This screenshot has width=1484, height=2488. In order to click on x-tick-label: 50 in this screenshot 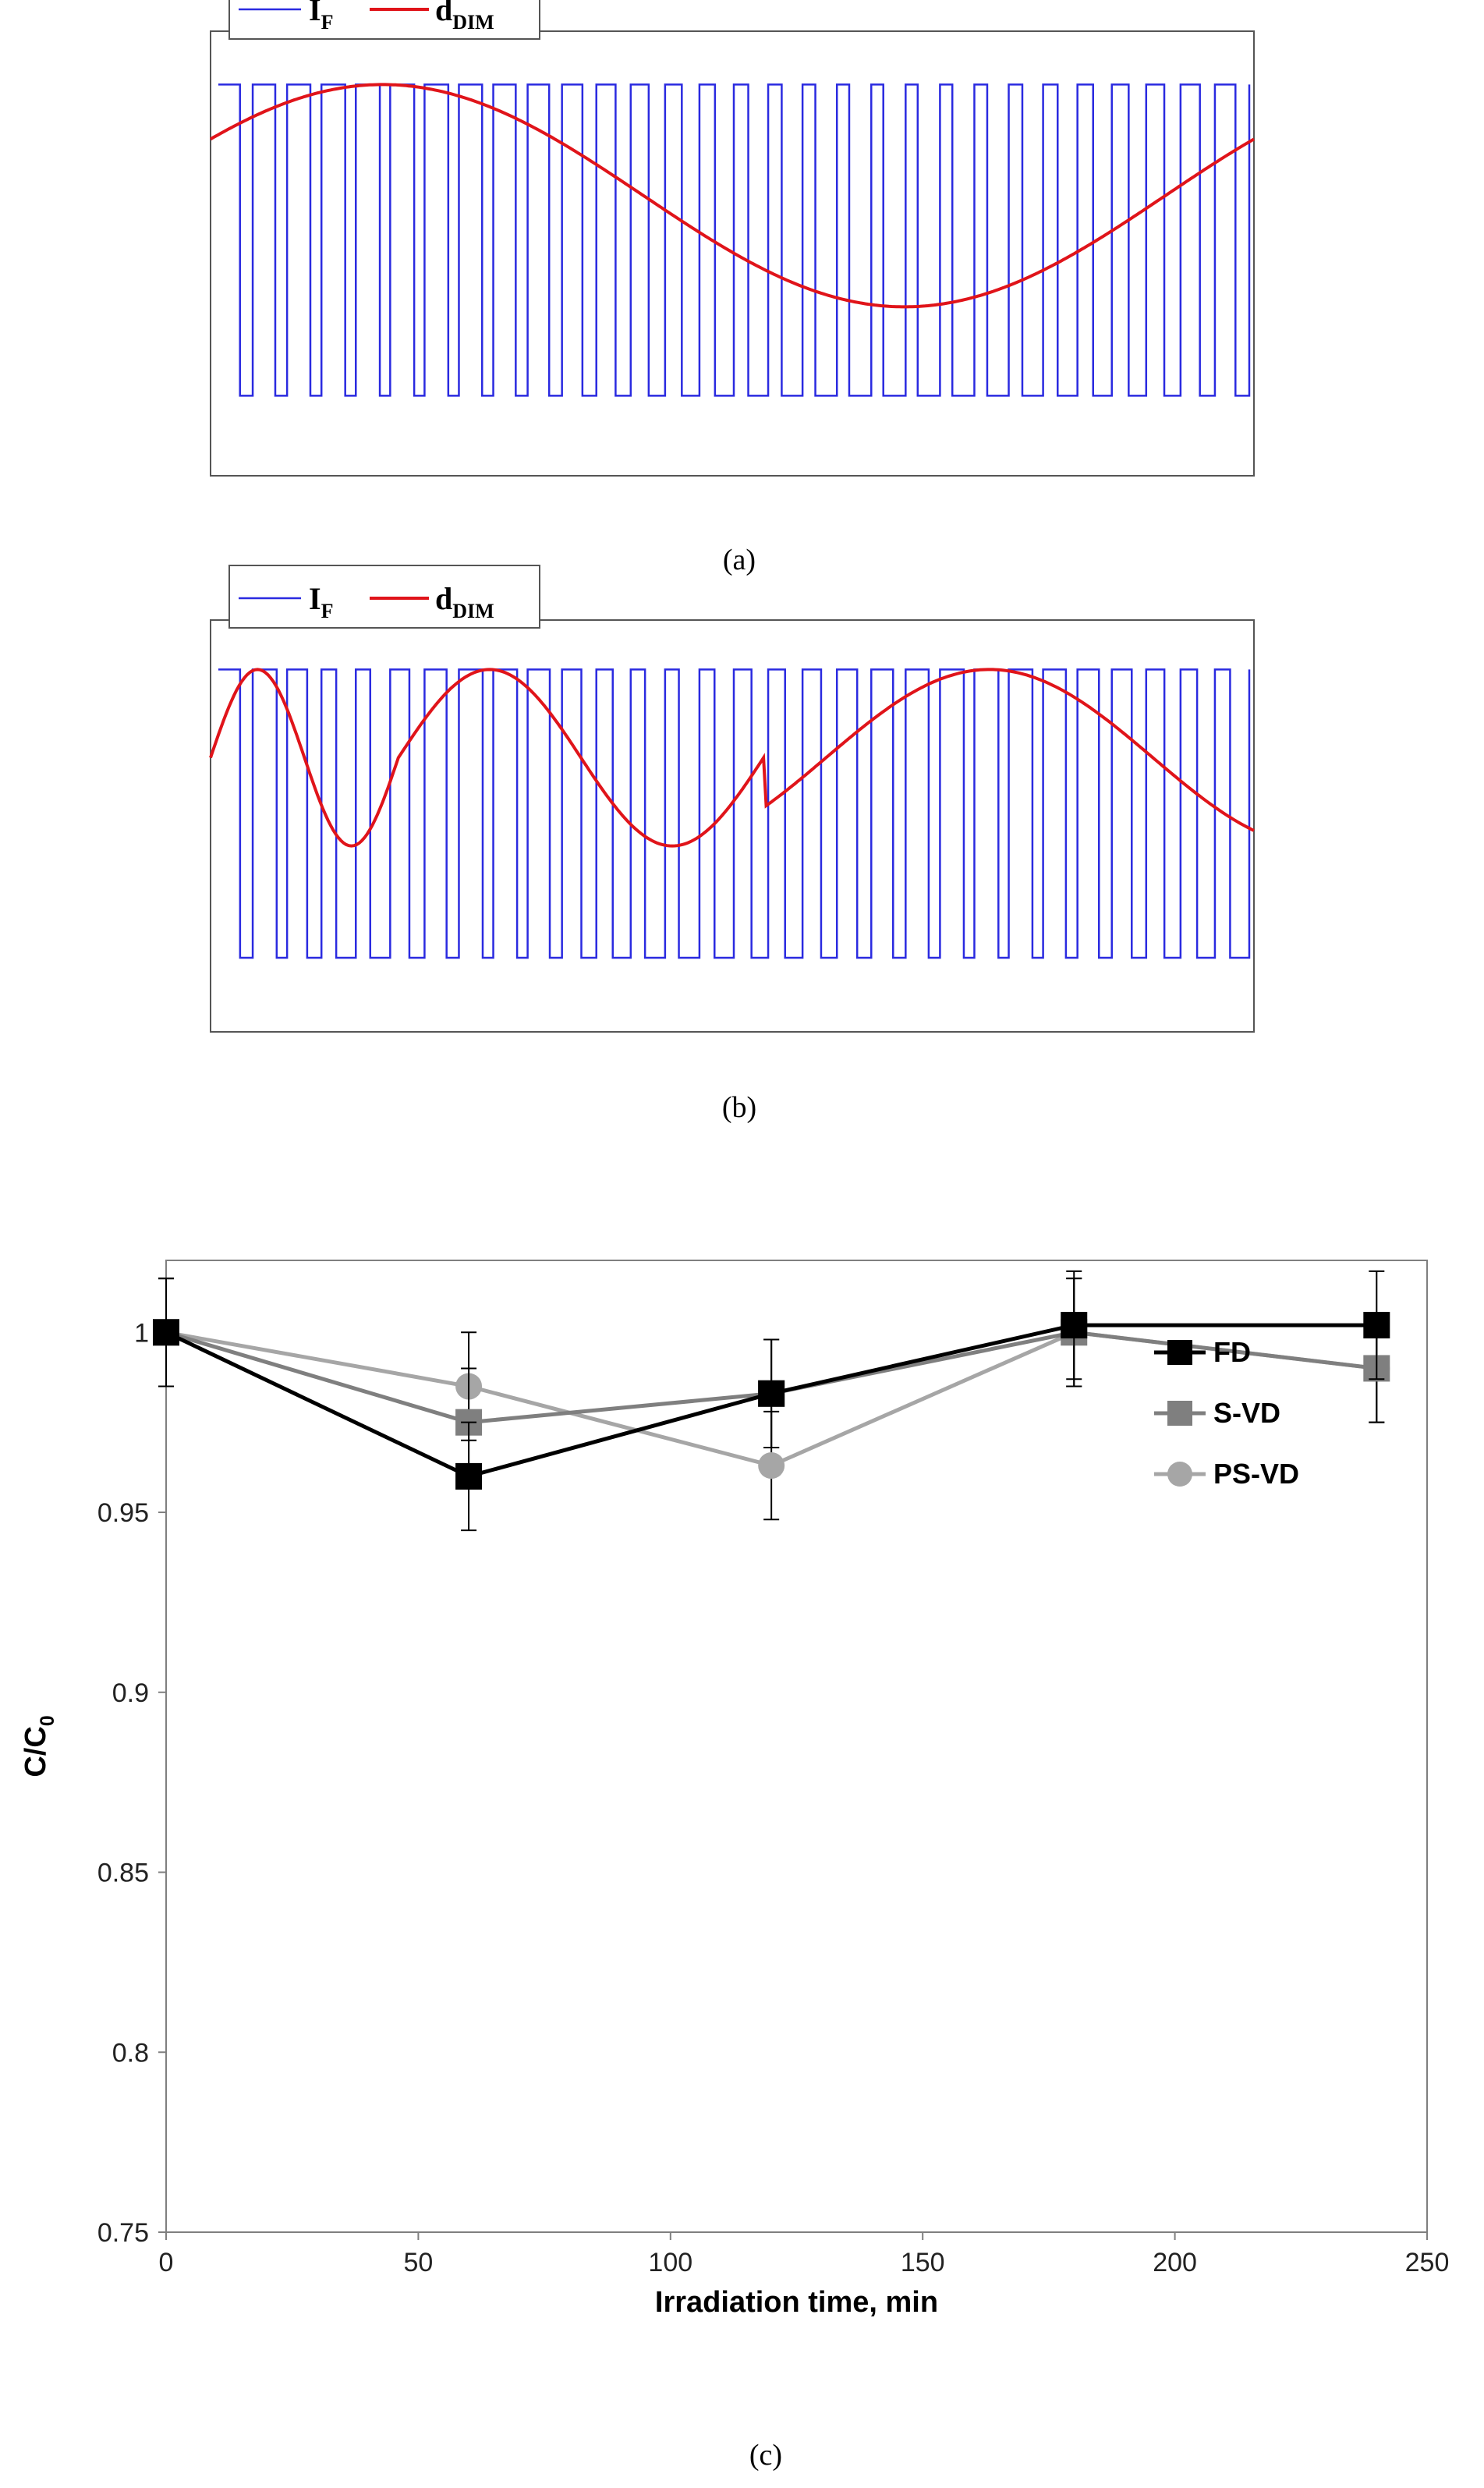, I will do `click(418, 2262)`.